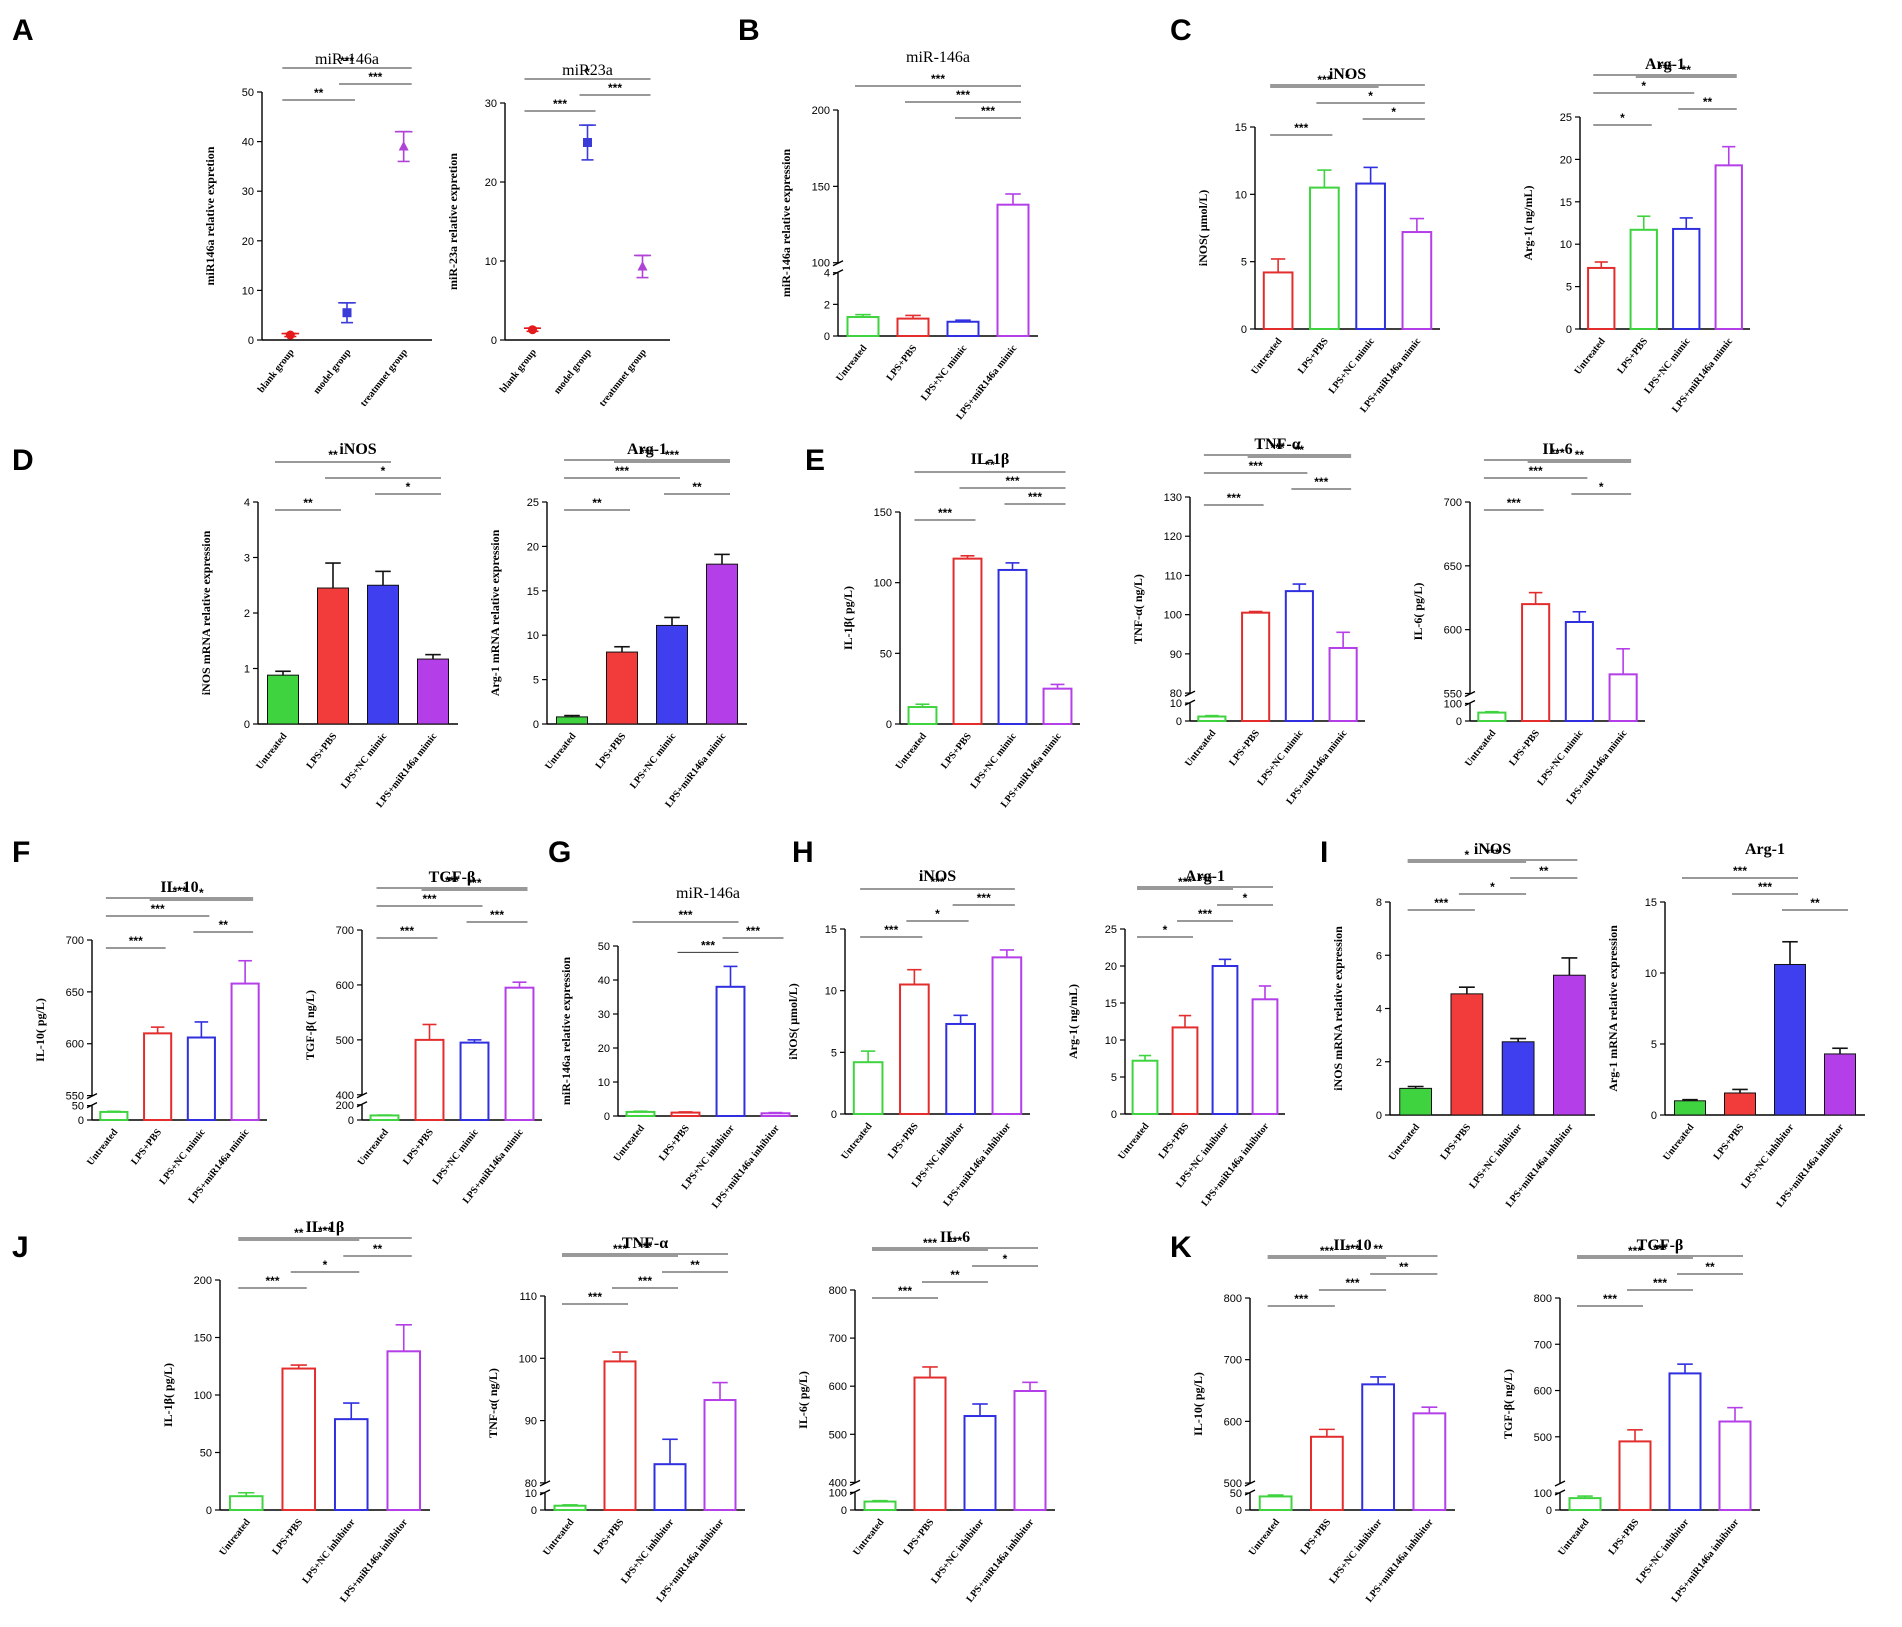 The image size is (1902, 1627). What do you see at coordinates (1557, 449) in the screenshot?
I see `chart-title: IL-6` at bounding box center [1557, 449].